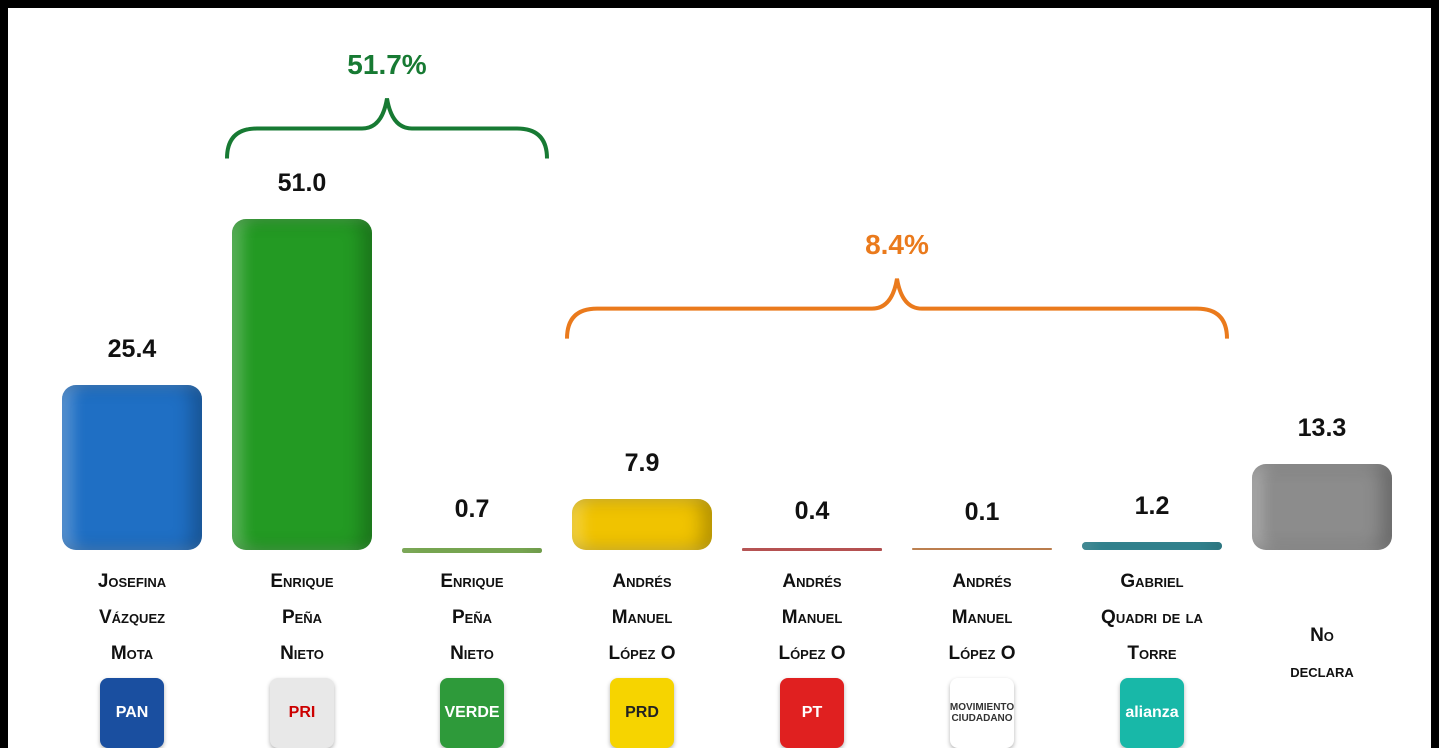  Describe the element at coordinates (812, 713) in the screenshot. I see `party-logo: PT` at that location.